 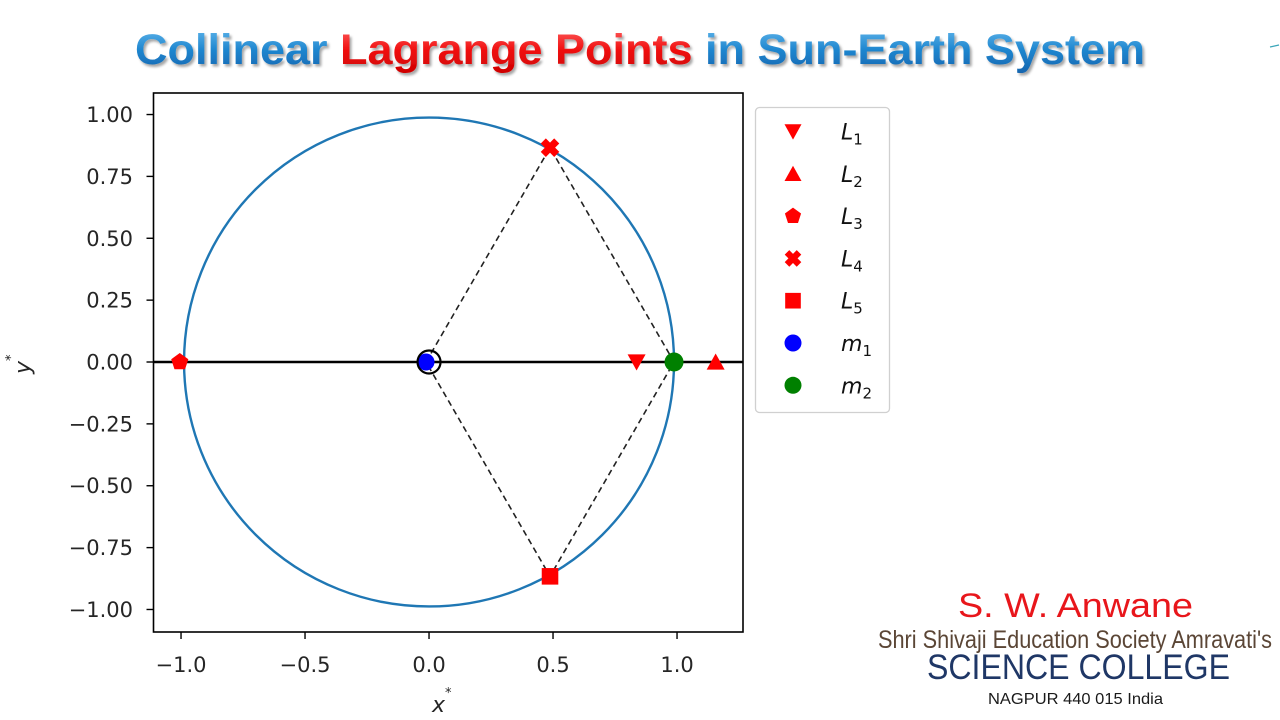 I want to click on legend-frame, so click(x=822, y=260).